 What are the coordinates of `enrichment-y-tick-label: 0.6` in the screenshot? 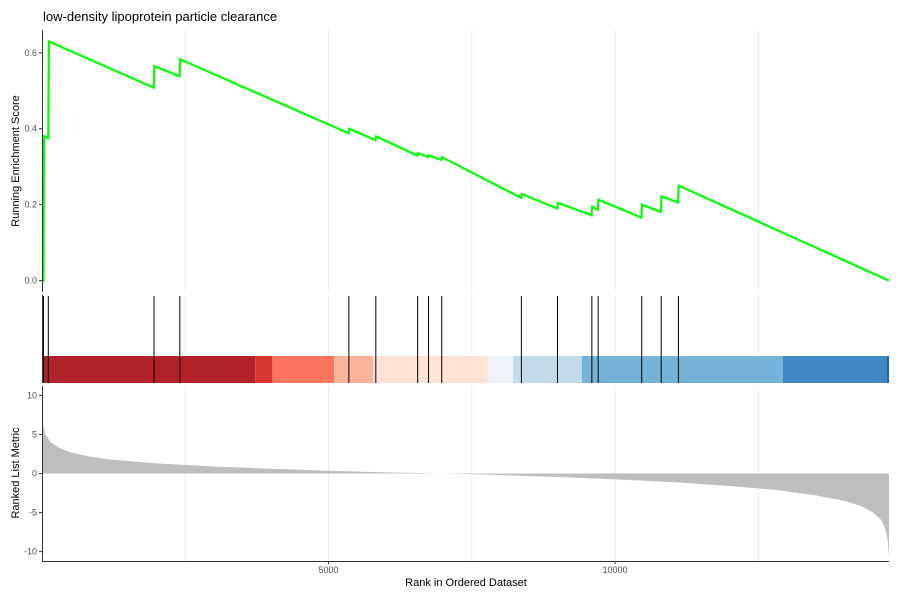 It's located at (30, 53).